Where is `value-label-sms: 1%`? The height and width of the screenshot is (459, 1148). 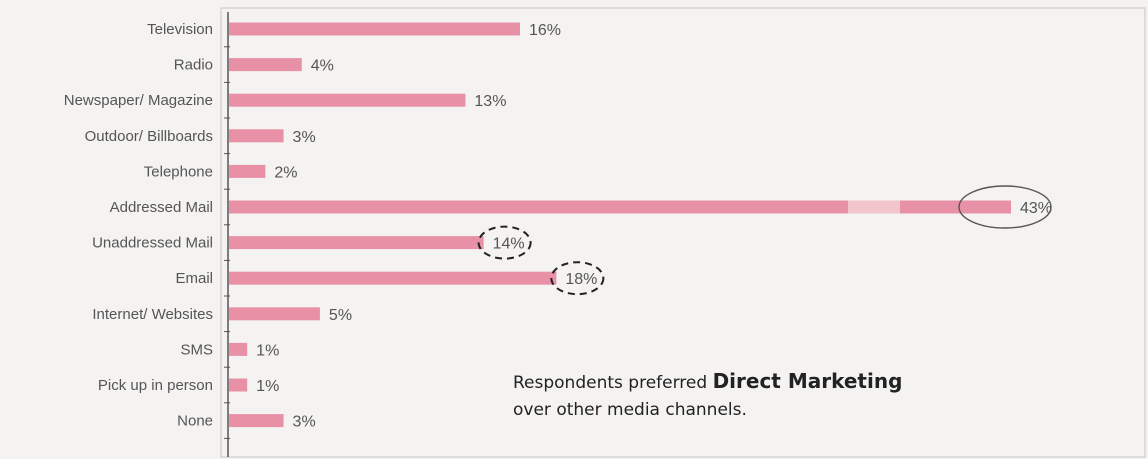 value-label-sms: 1% is located at coordinates (267, 350).